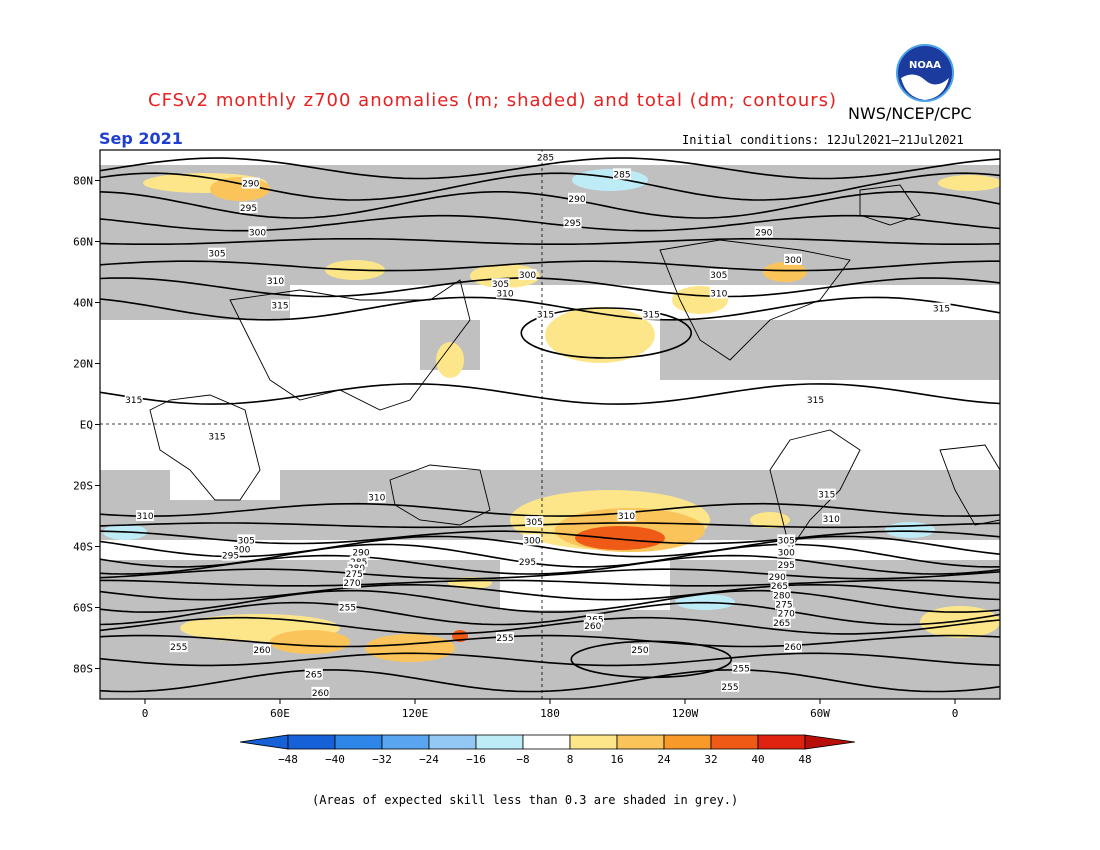 The width and height of the screenshot is (1100, 850). What do you see at coordinates (141, 138) in the screenshot?
I see `valid-month-label: Sep 2021` at bounding box center [141, 138].